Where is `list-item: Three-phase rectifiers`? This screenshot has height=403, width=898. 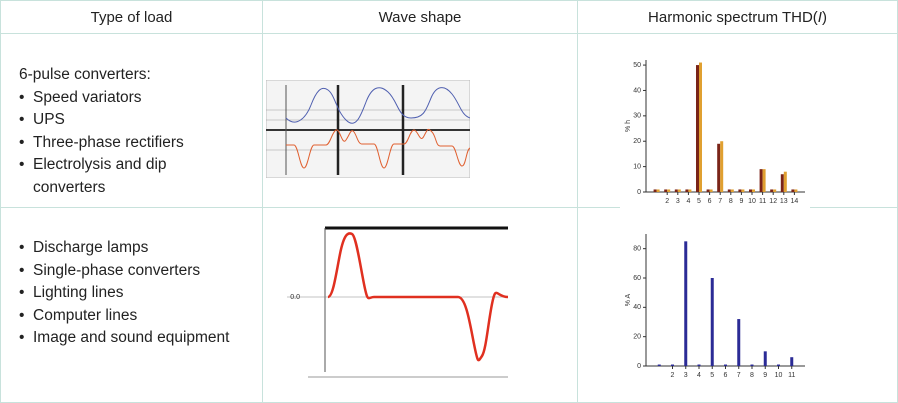 list-item: Three-phase rectifiers is located at coordinates (131, 143).